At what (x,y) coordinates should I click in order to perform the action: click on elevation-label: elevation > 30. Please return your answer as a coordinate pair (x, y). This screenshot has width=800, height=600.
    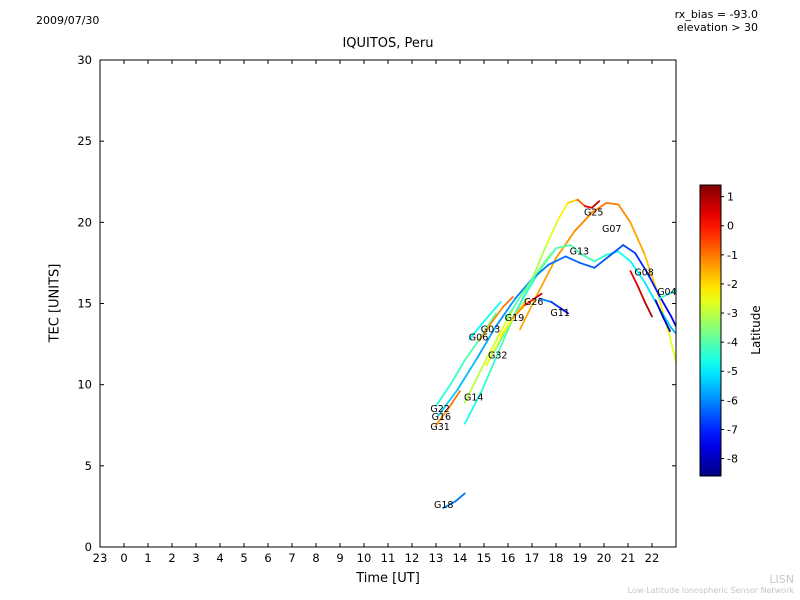
    Looking at the image, I should click on (717, 27).